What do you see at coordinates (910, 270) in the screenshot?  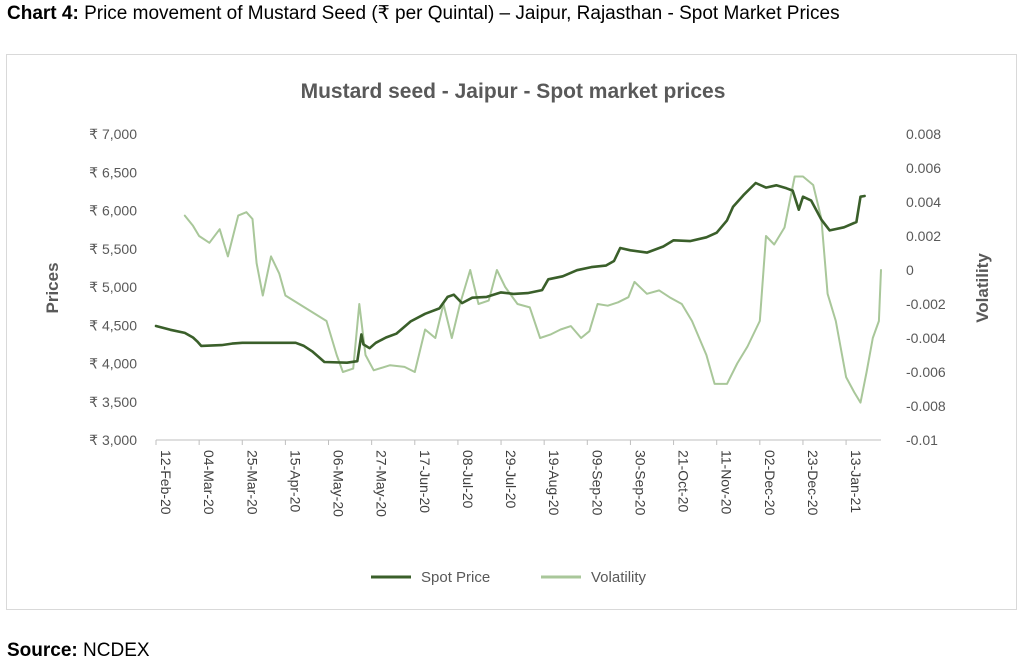 I see `y2-tick-label: 0` at bounding box center [910, 270].